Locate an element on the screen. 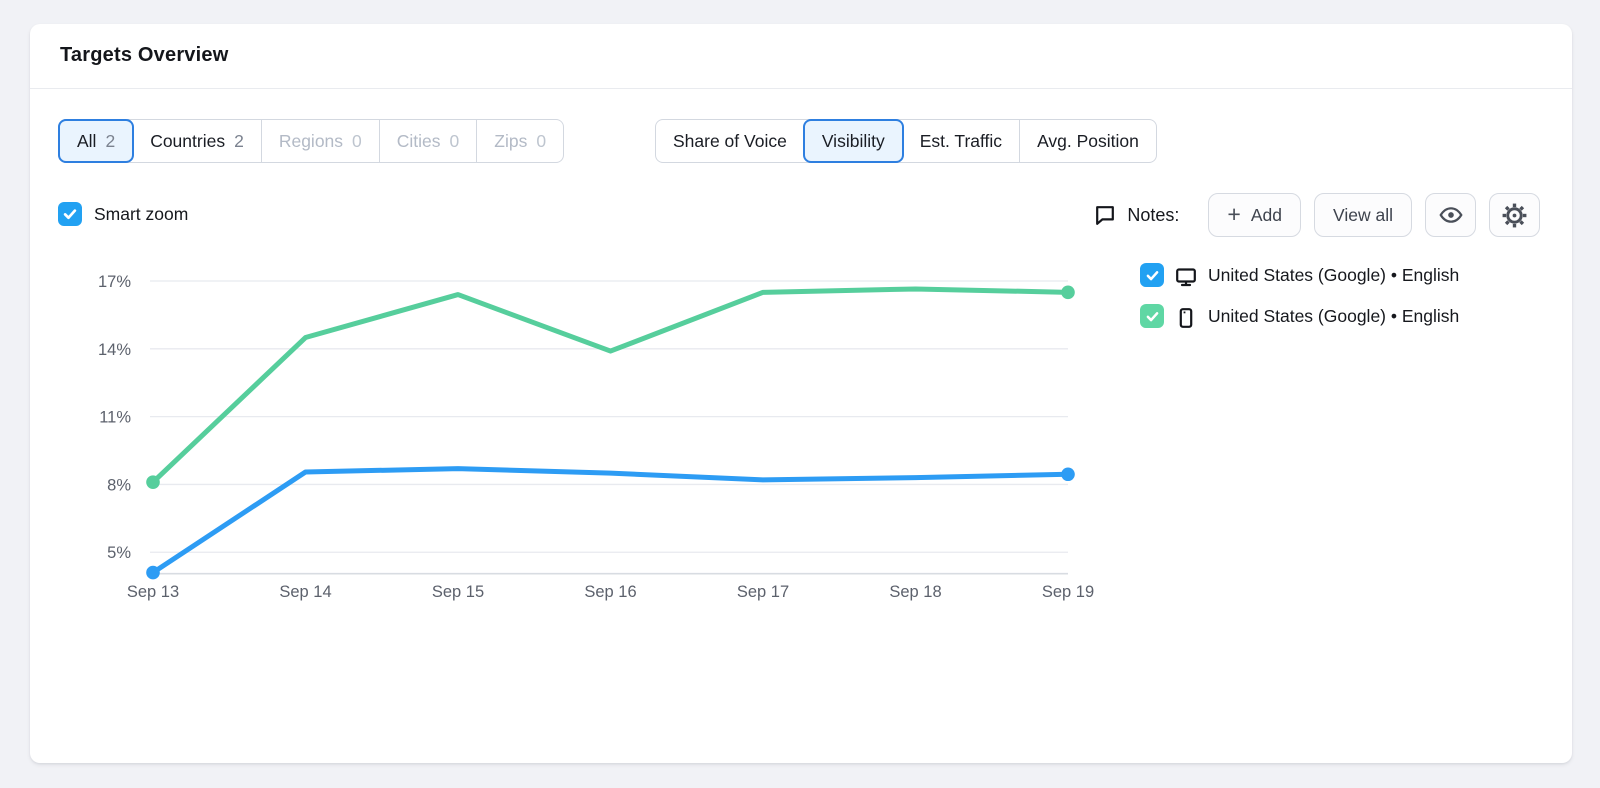 This screenshot has width=1600, height=788. notes-label: Notes: is located at coordinates (1136, 215).